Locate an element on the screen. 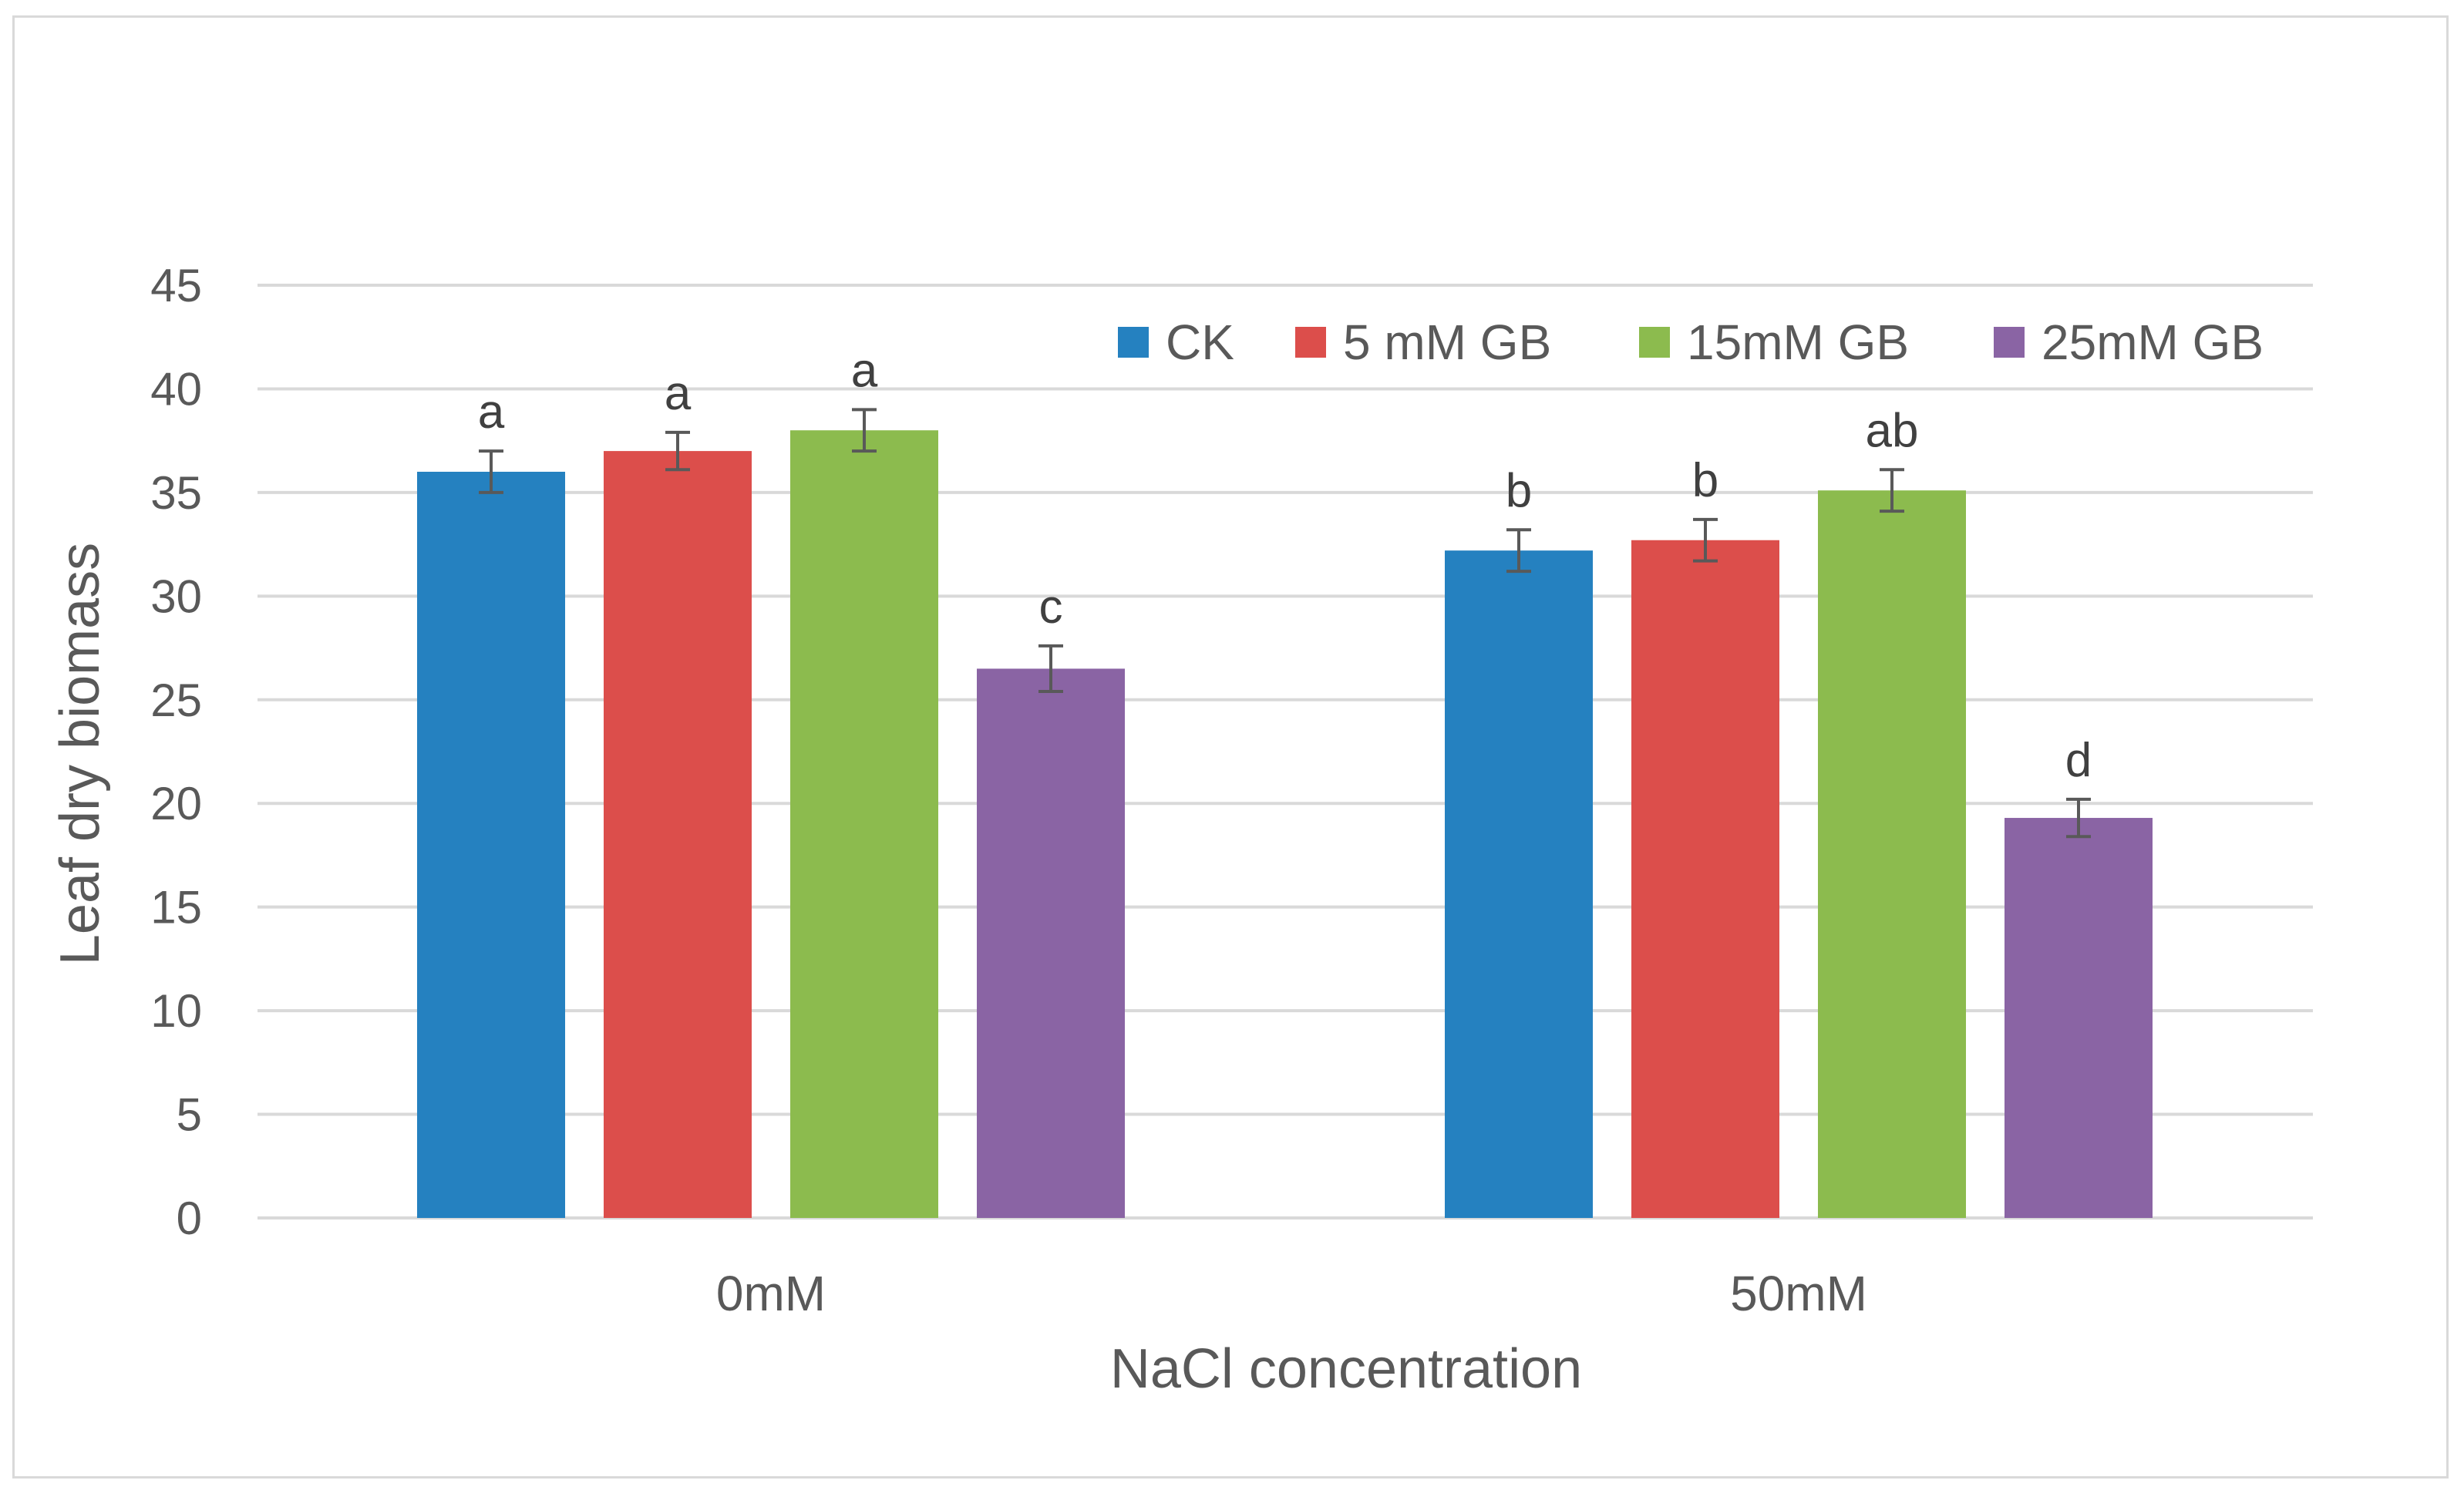  y-tick-label: 20 is located at coordinates (176, 803).